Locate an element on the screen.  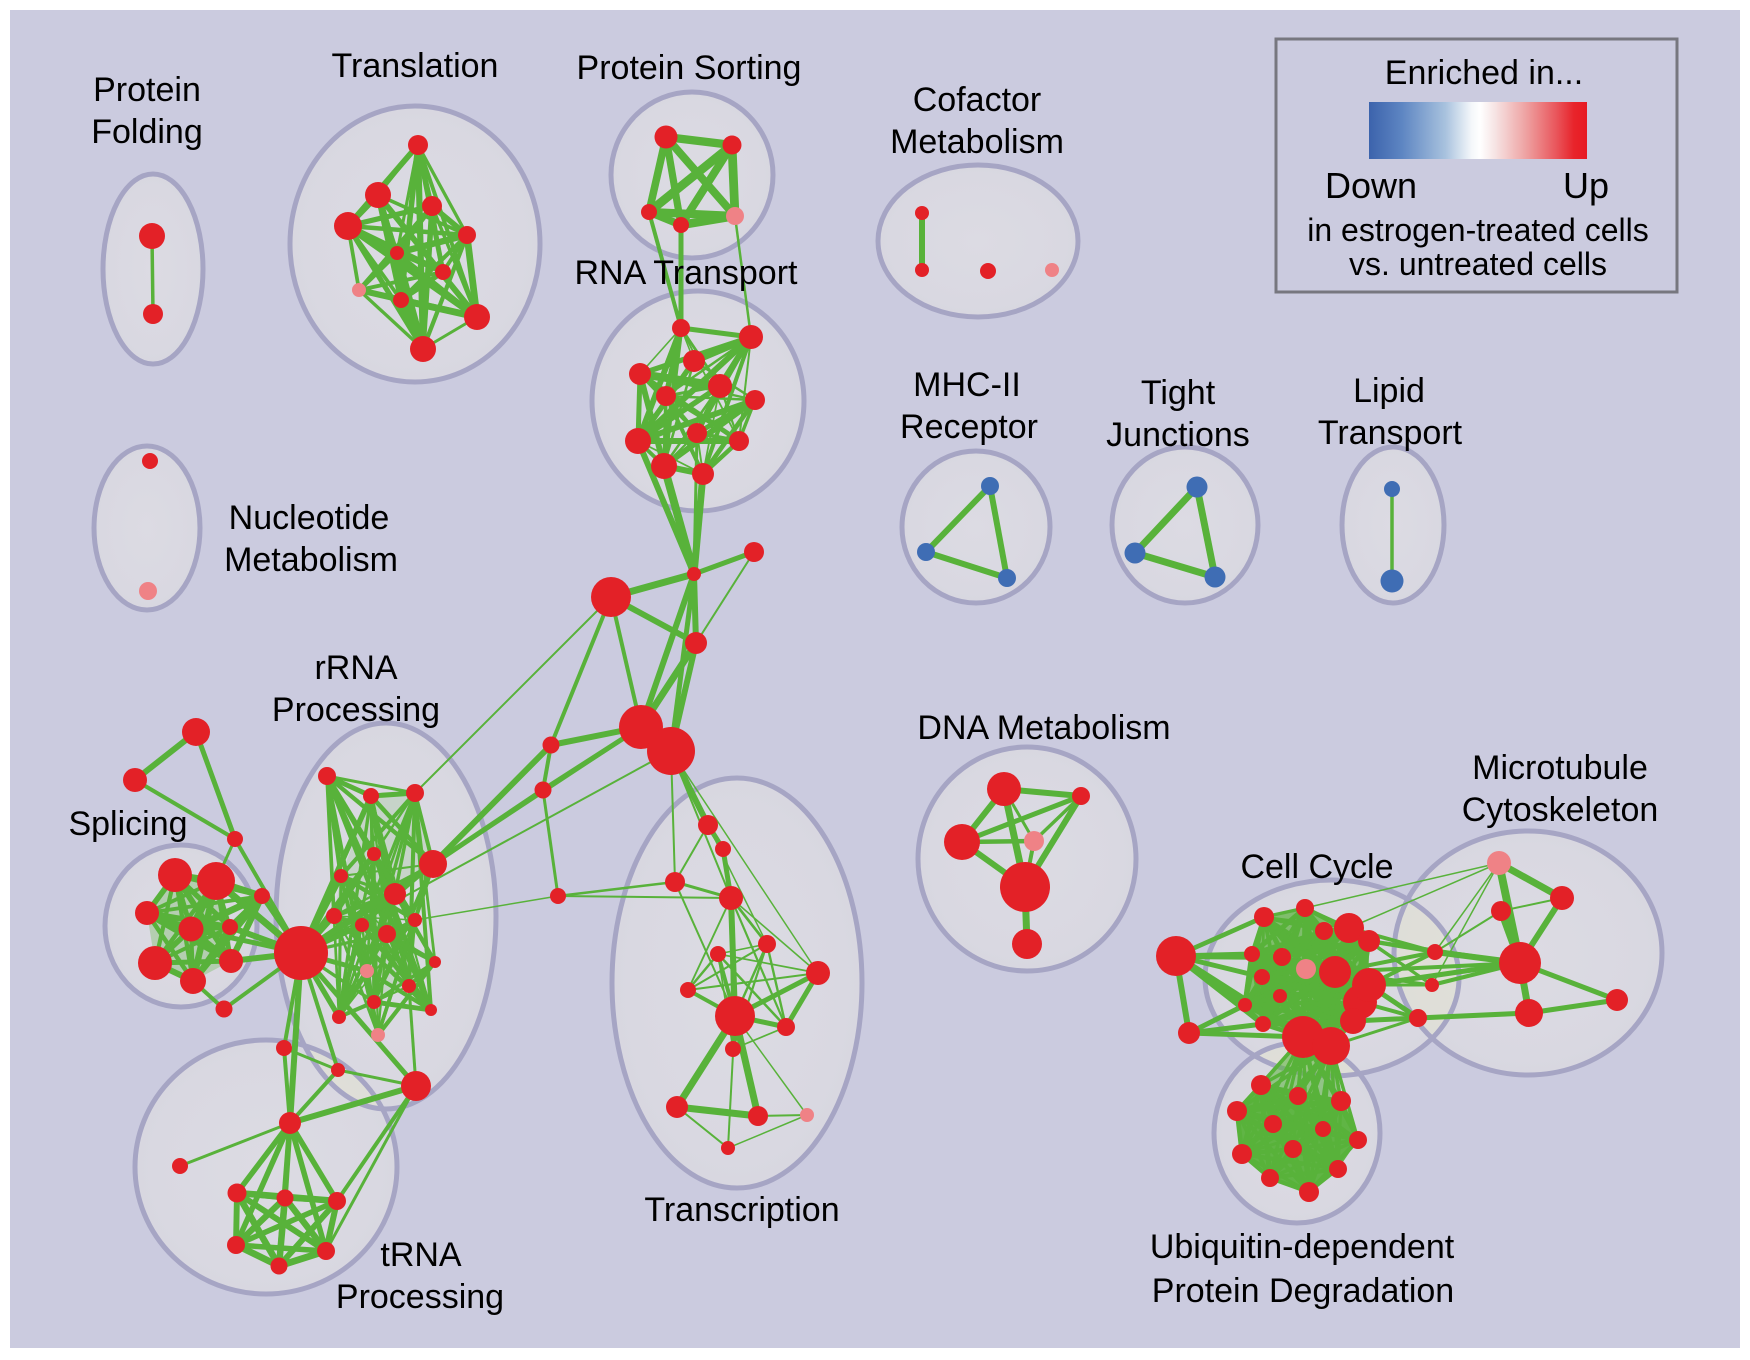
svg-text: Protein is located at coordinates (147, 90).